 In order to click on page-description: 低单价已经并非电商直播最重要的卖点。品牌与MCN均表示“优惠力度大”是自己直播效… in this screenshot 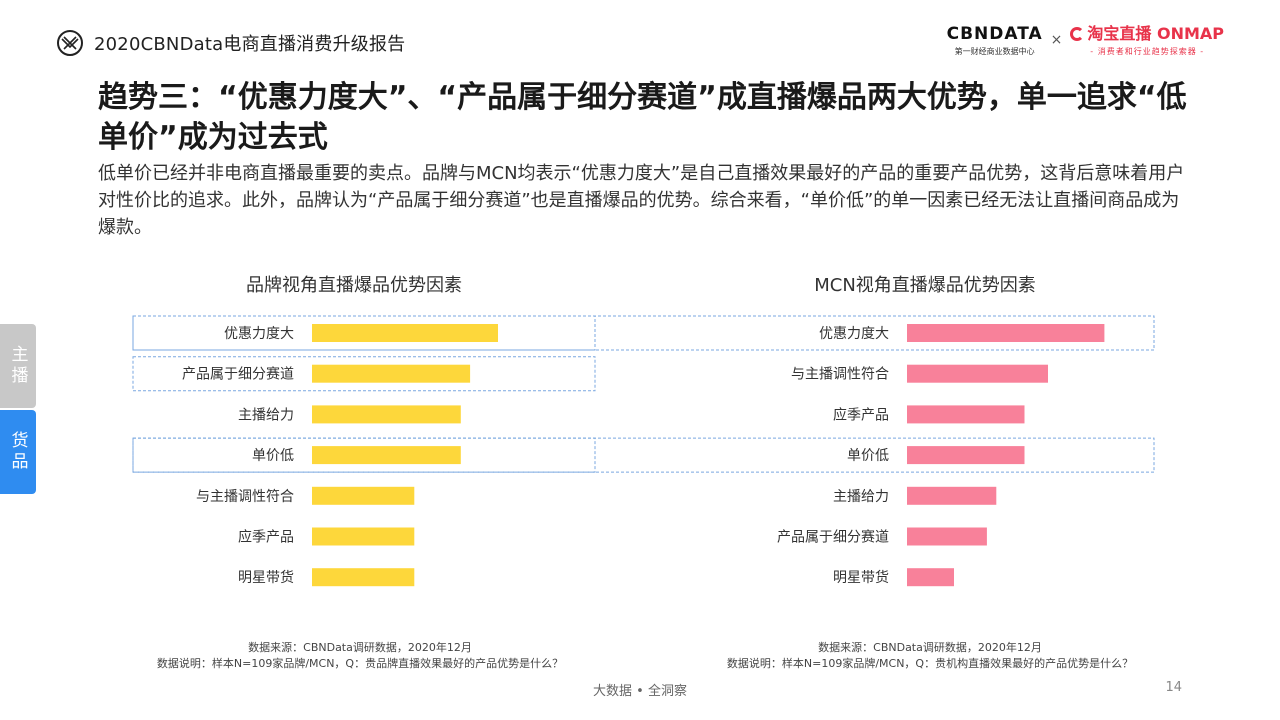, I will do `click(641, 200)`.